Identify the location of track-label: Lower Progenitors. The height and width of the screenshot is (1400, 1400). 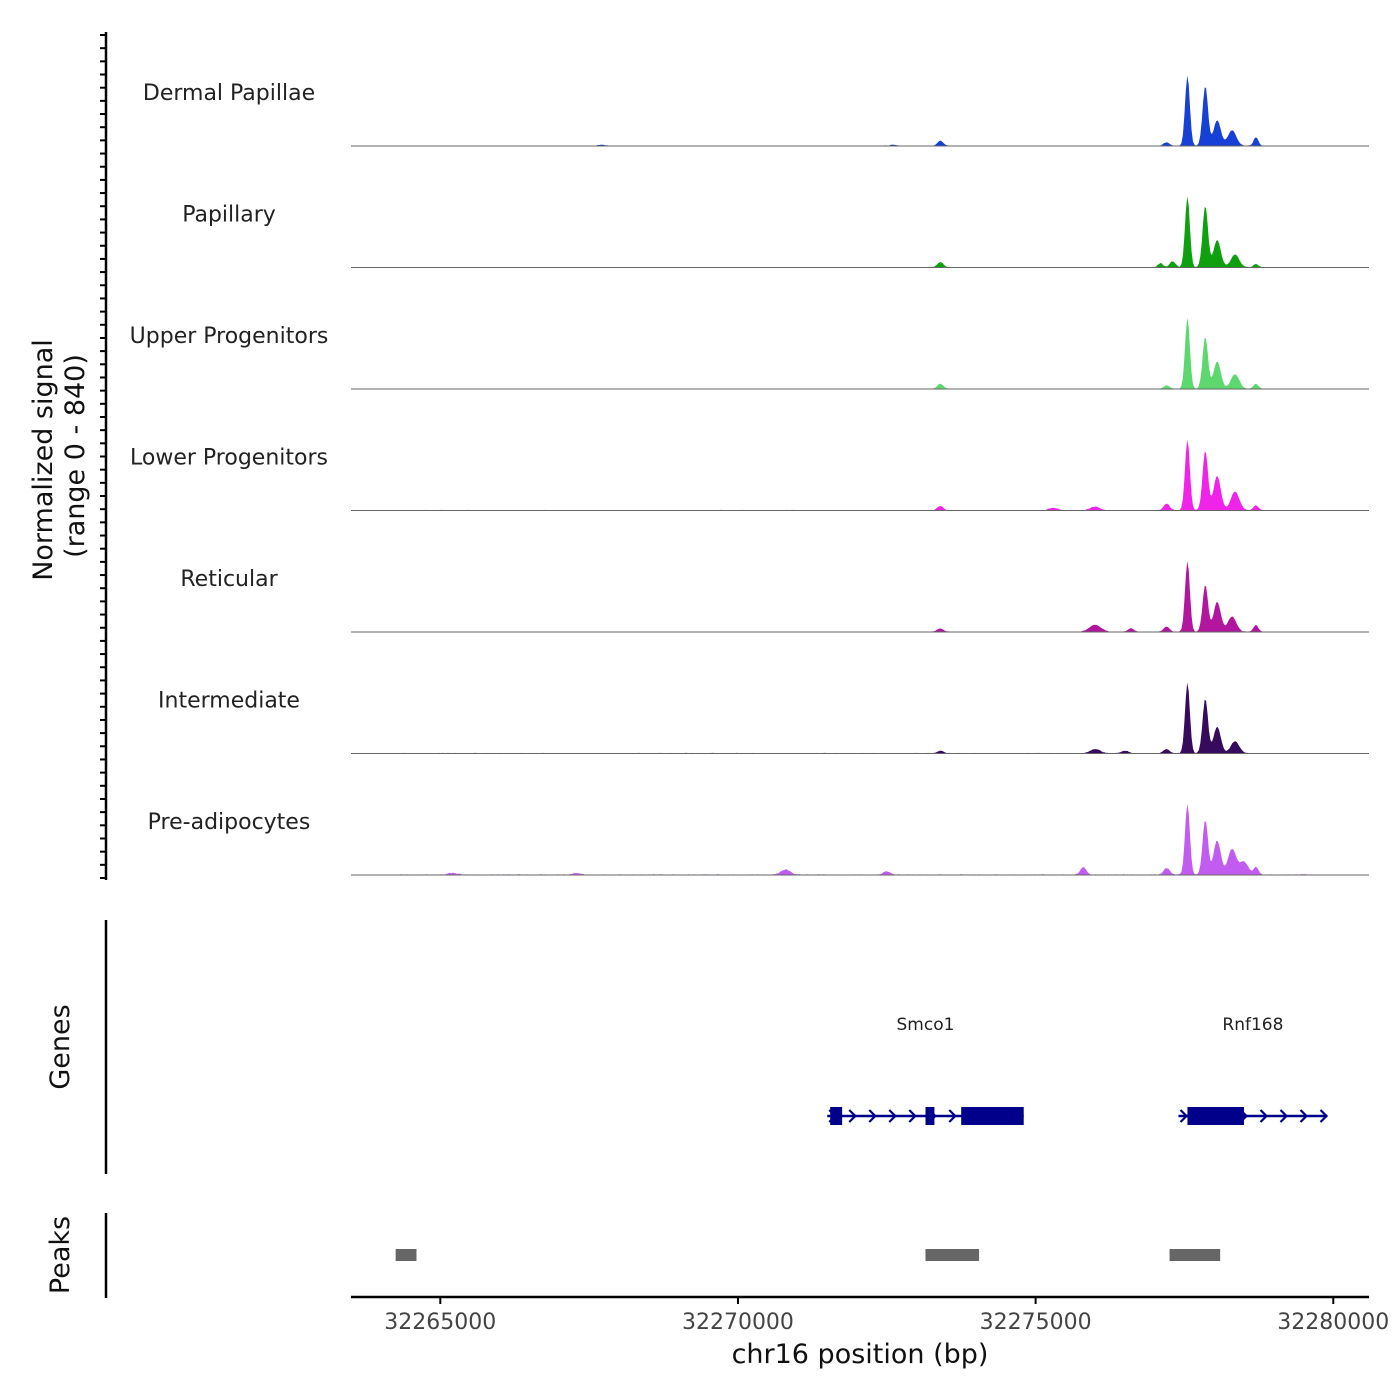
(229, 458).